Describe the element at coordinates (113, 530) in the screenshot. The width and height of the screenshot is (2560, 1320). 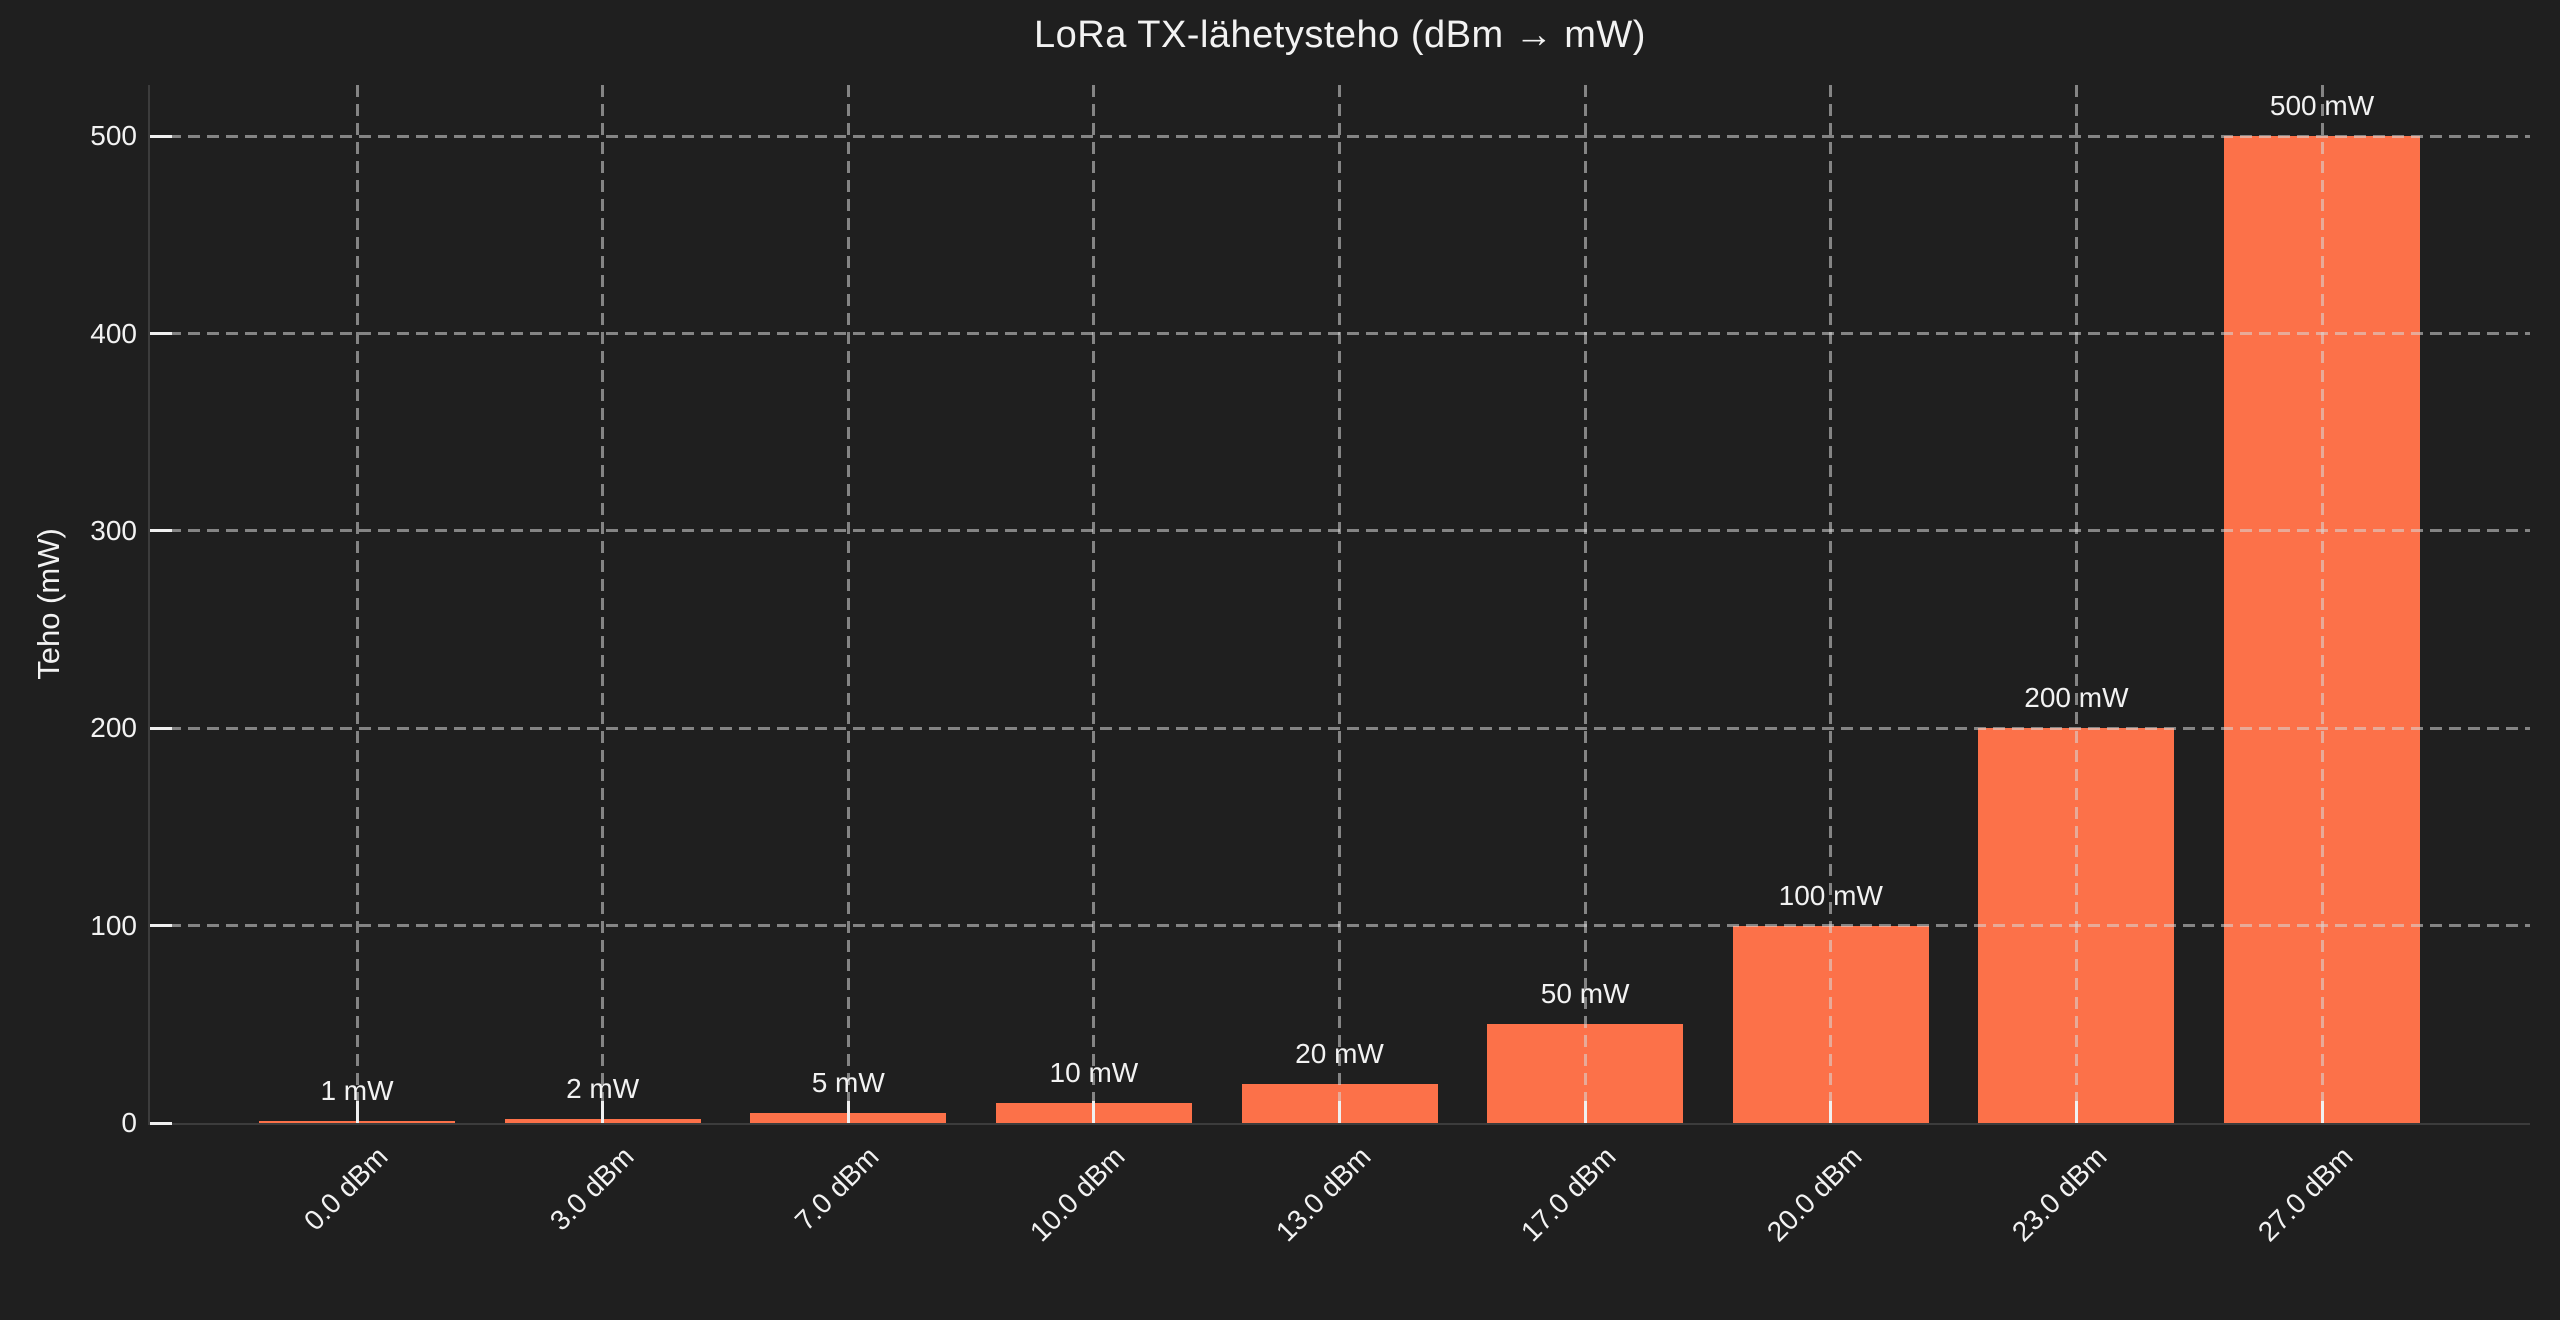
I see `y-tick-label: 300` at that location.